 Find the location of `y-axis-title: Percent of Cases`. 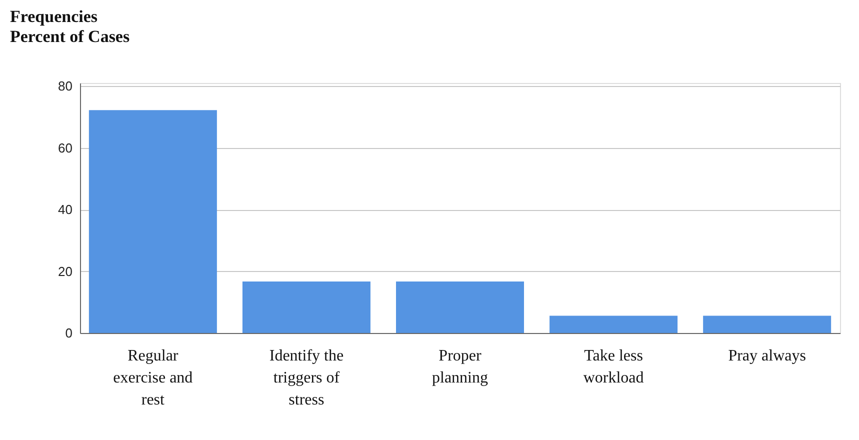

y-axis-title: Percent of Cases is located at coordinates (70, 36).